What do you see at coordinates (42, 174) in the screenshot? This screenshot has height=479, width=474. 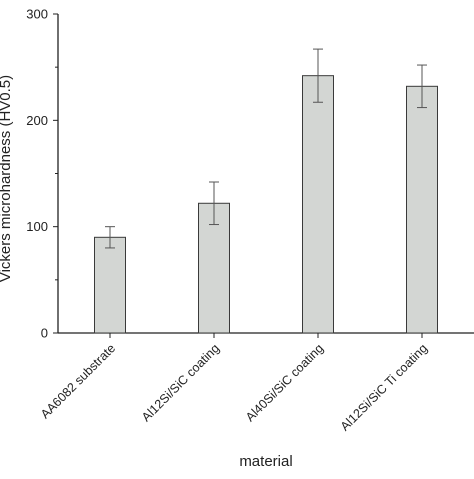 I see `y-ticks: 0 100 200 300` at bounding box center [42, 174].